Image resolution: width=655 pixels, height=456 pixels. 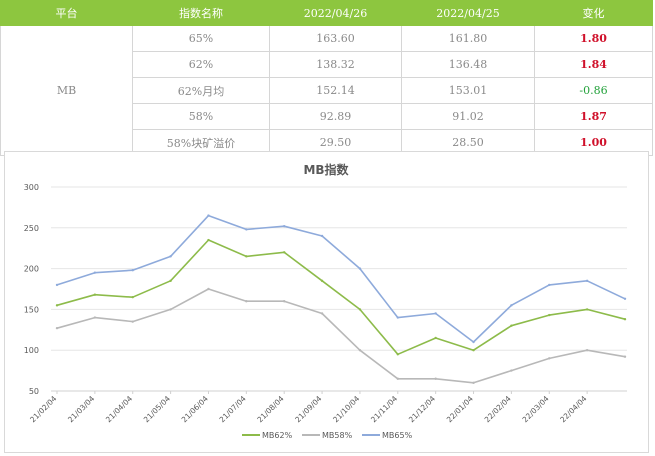 I want to click on header-date-2: 2022/04/25, so click(x=468, y=13).